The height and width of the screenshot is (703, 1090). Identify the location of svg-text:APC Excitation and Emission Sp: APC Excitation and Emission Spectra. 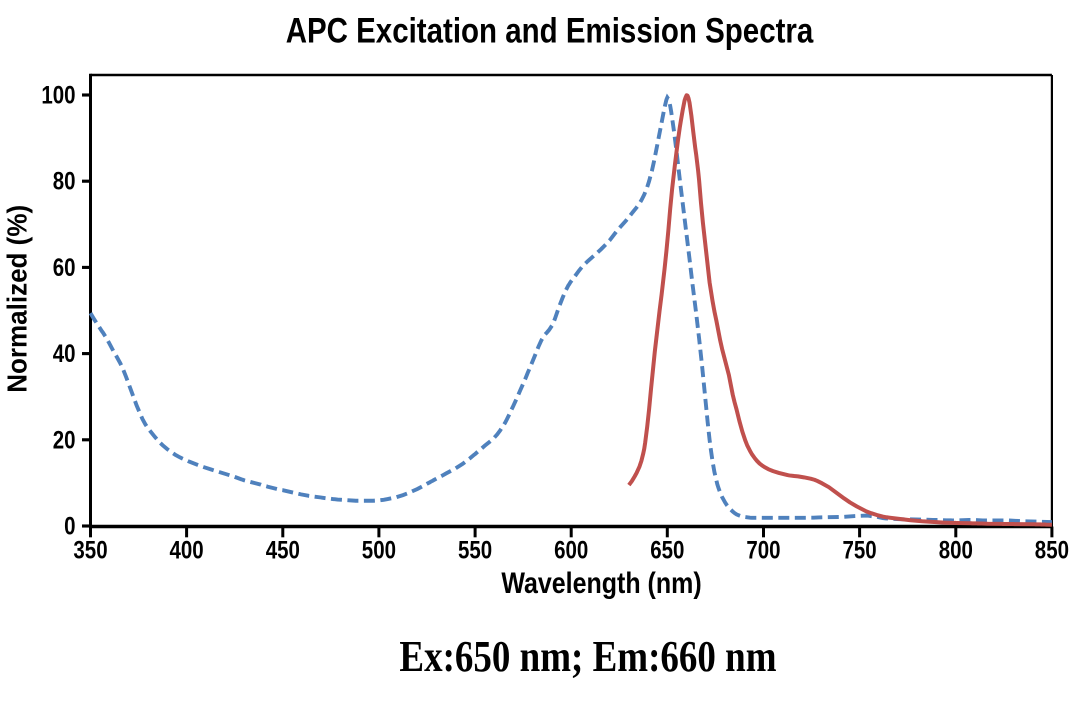
(550, 30).